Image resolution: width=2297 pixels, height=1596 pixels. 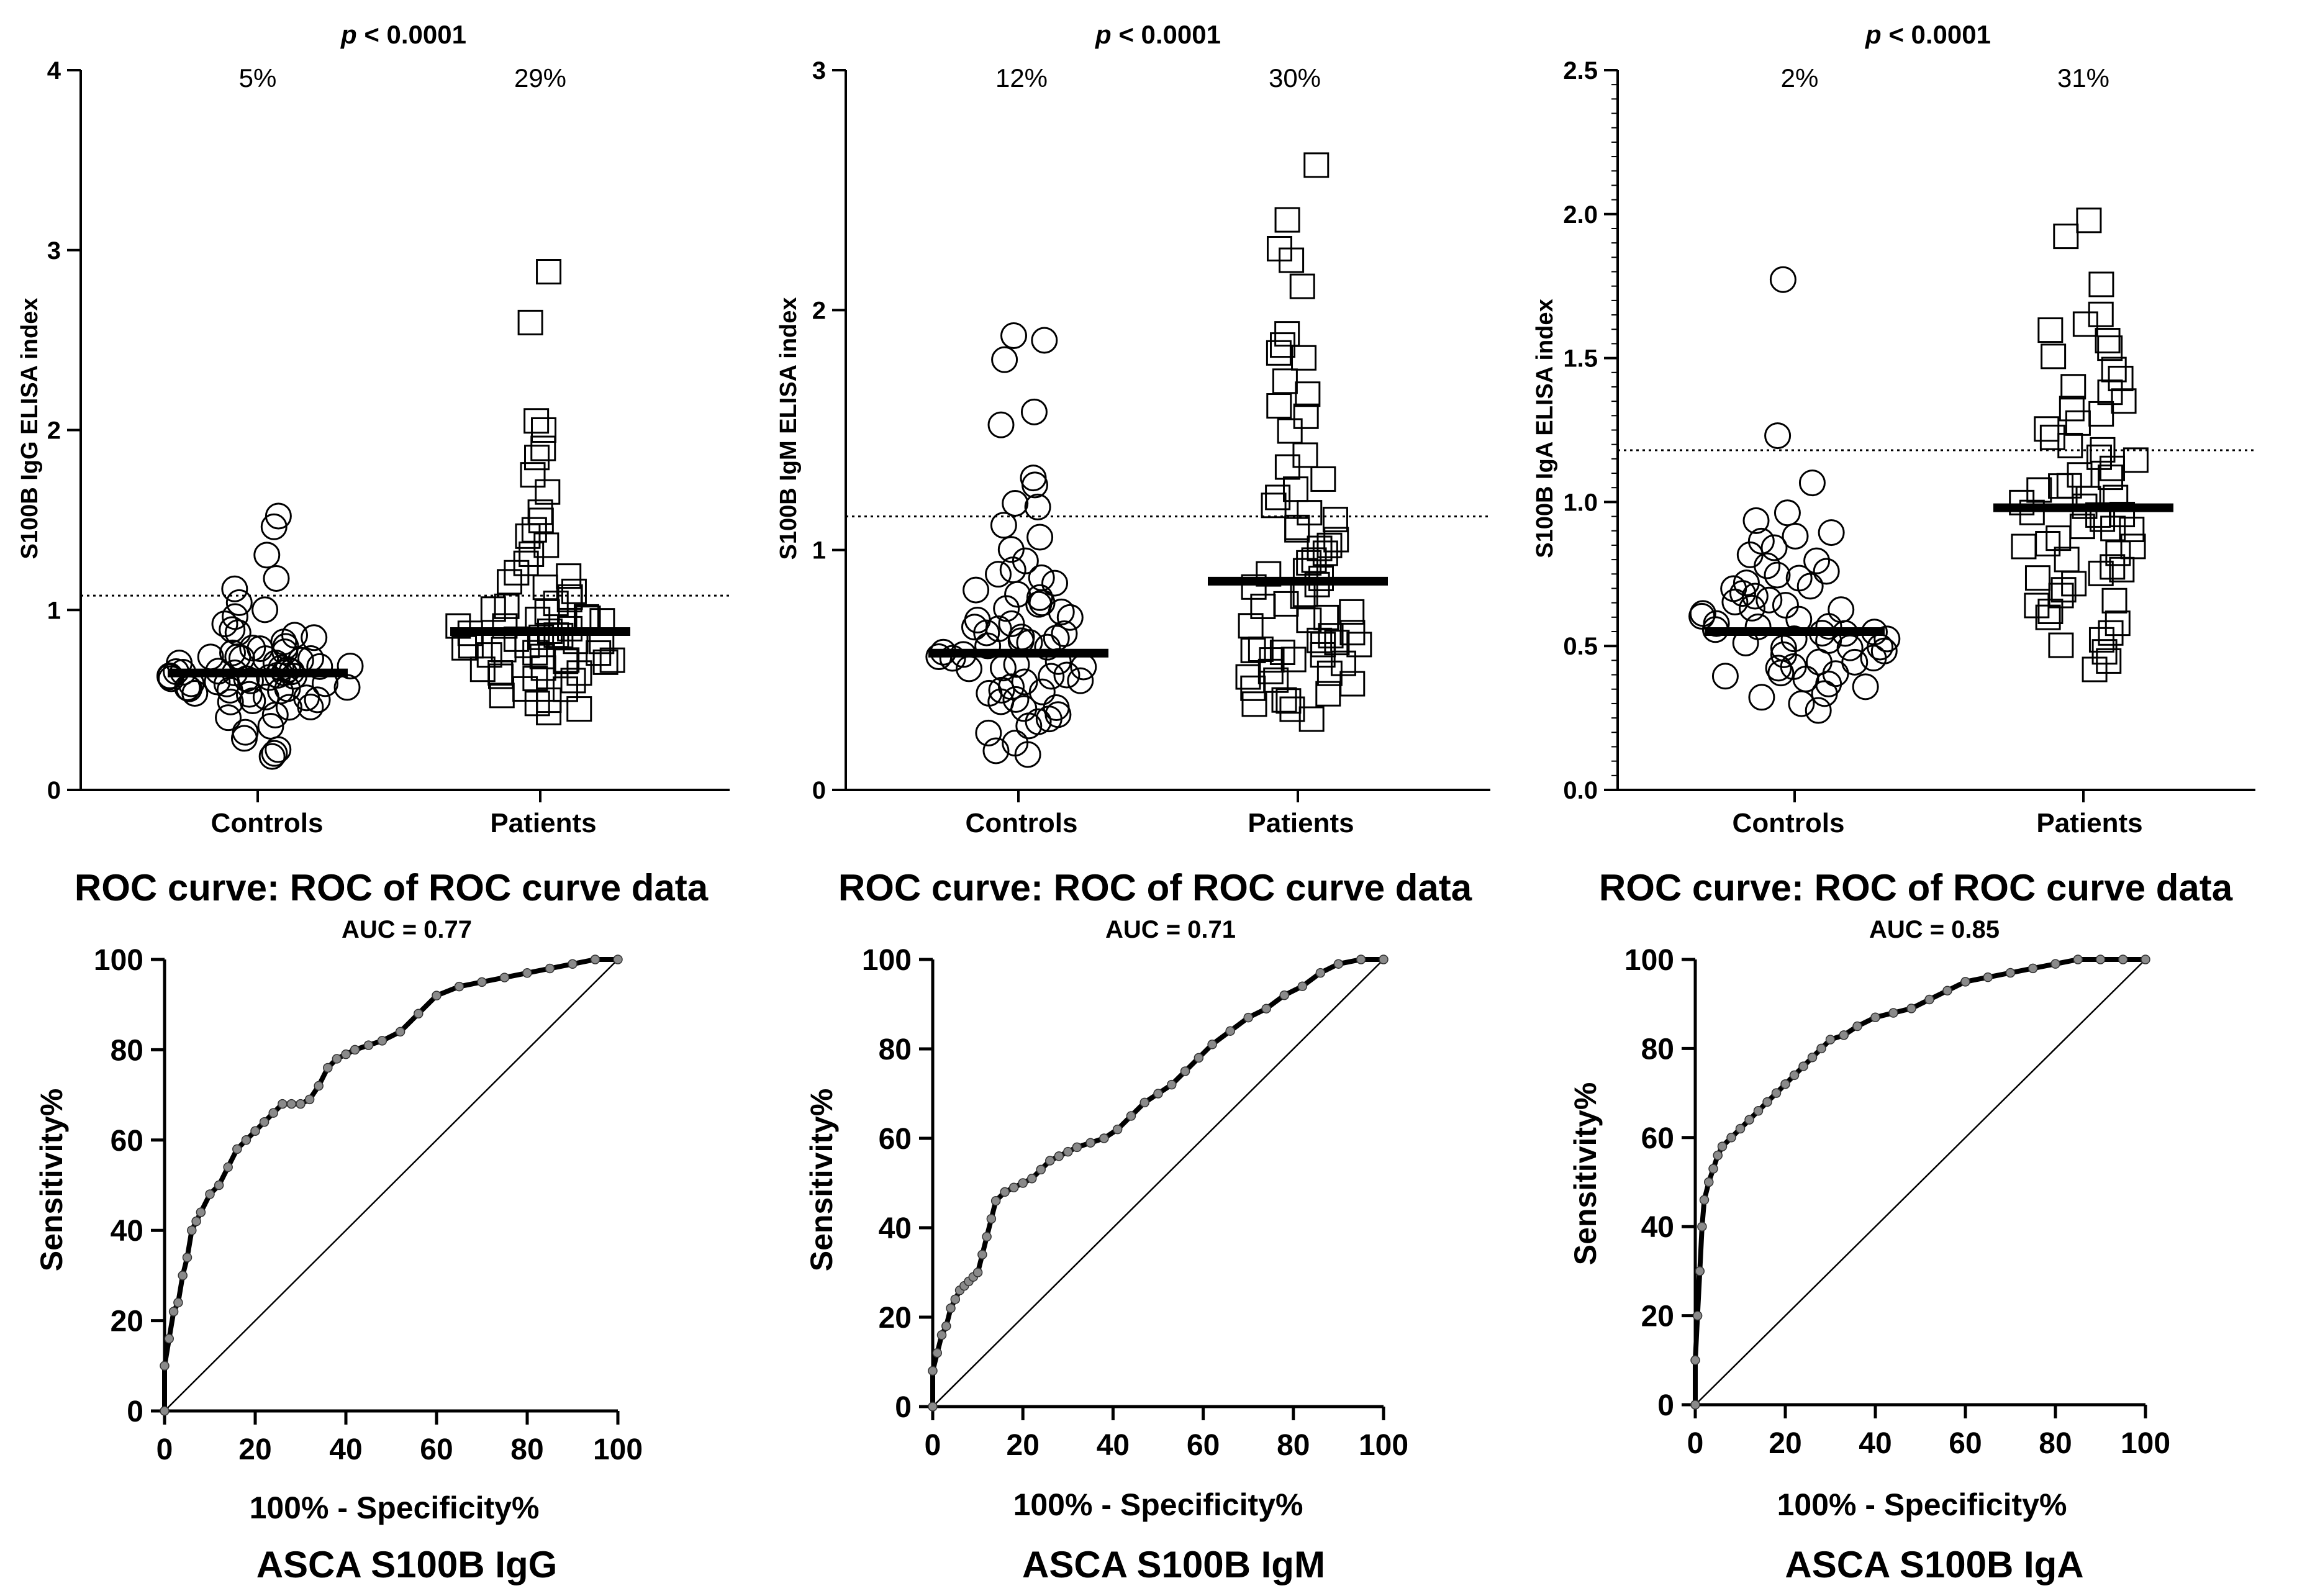 I want to click on roc-x-tick-label-igm: 80, so click(x=1293, y=1445).